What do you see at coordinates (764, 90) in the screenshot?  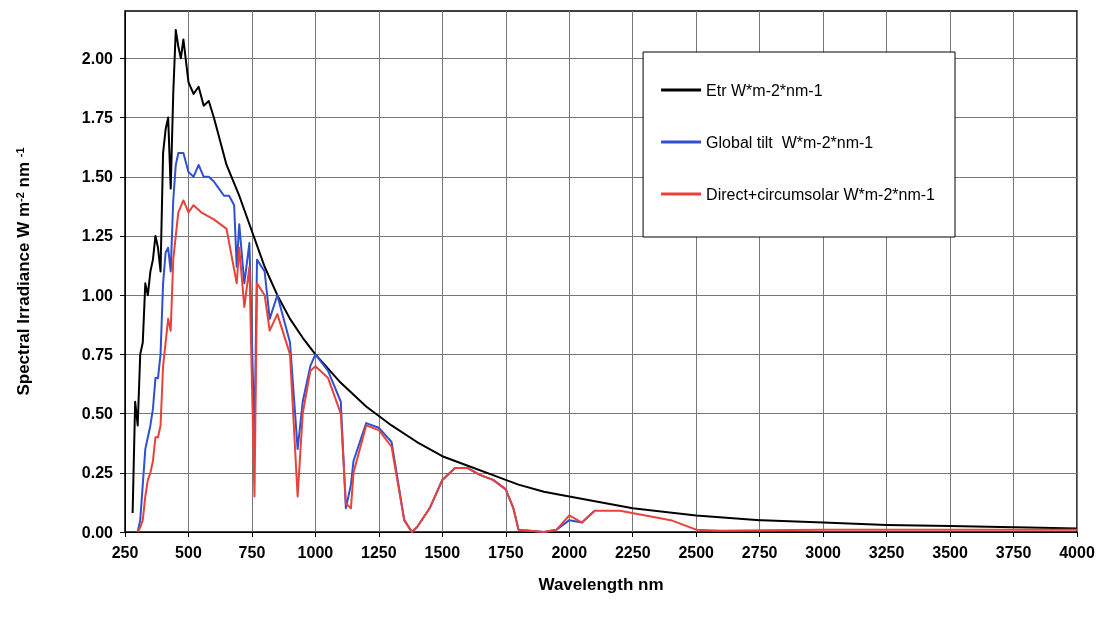 I see `legend-label: Etr W*m-2*nm-1` at bounding box center [764, 90].